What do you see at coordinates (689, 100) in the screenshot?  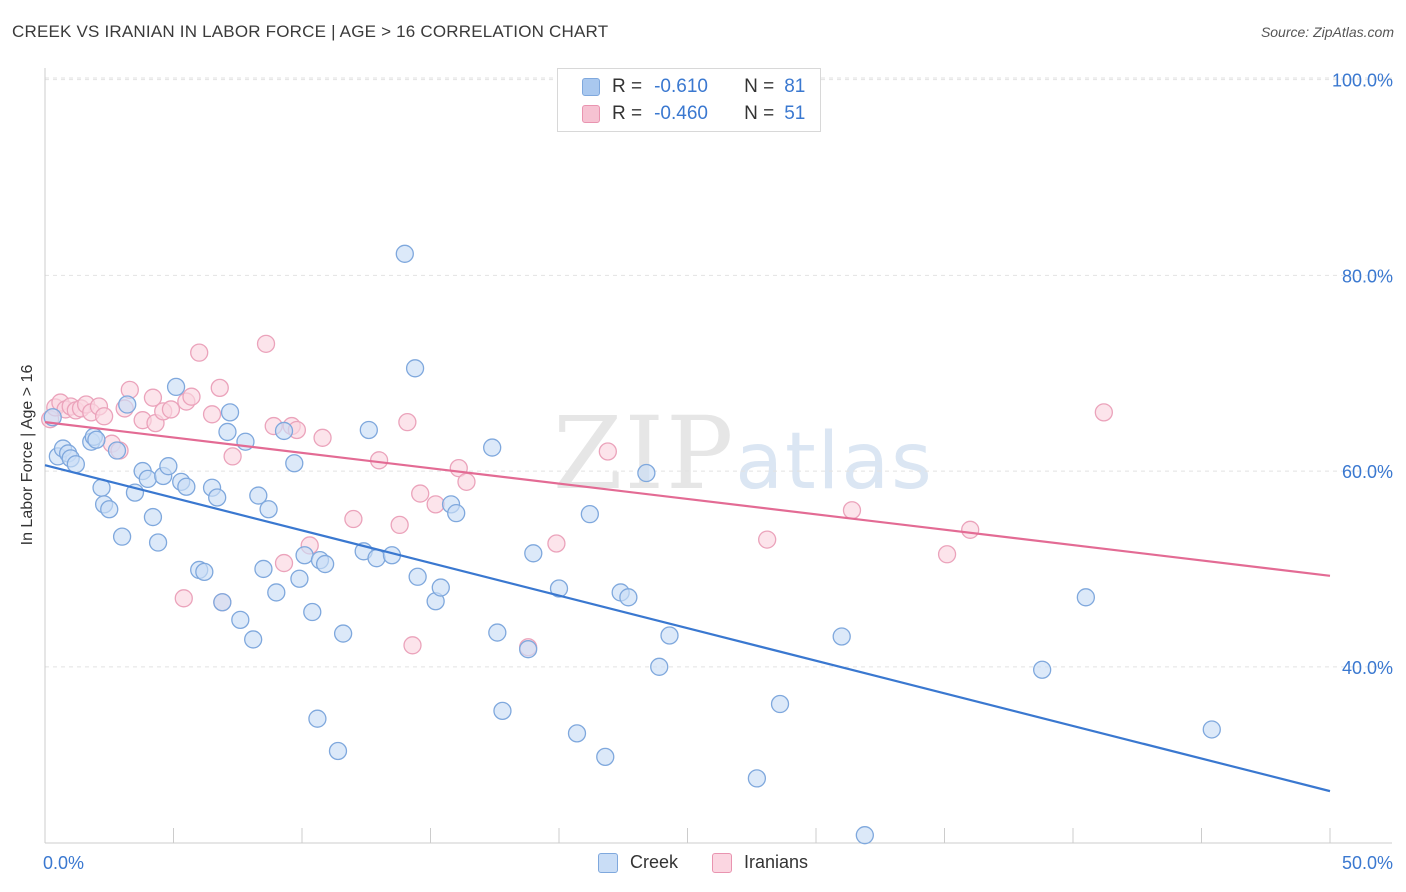 I see `correlation-legend: R = -0.610 N = 81 R = -0.460 N = 51` at bounding box center [689, 100].